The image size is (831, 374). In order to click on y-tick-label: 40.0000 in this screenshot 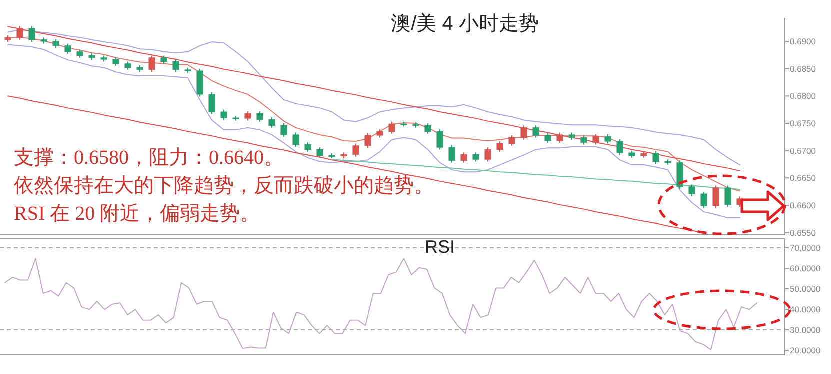, I will do `click(805, 309)`.